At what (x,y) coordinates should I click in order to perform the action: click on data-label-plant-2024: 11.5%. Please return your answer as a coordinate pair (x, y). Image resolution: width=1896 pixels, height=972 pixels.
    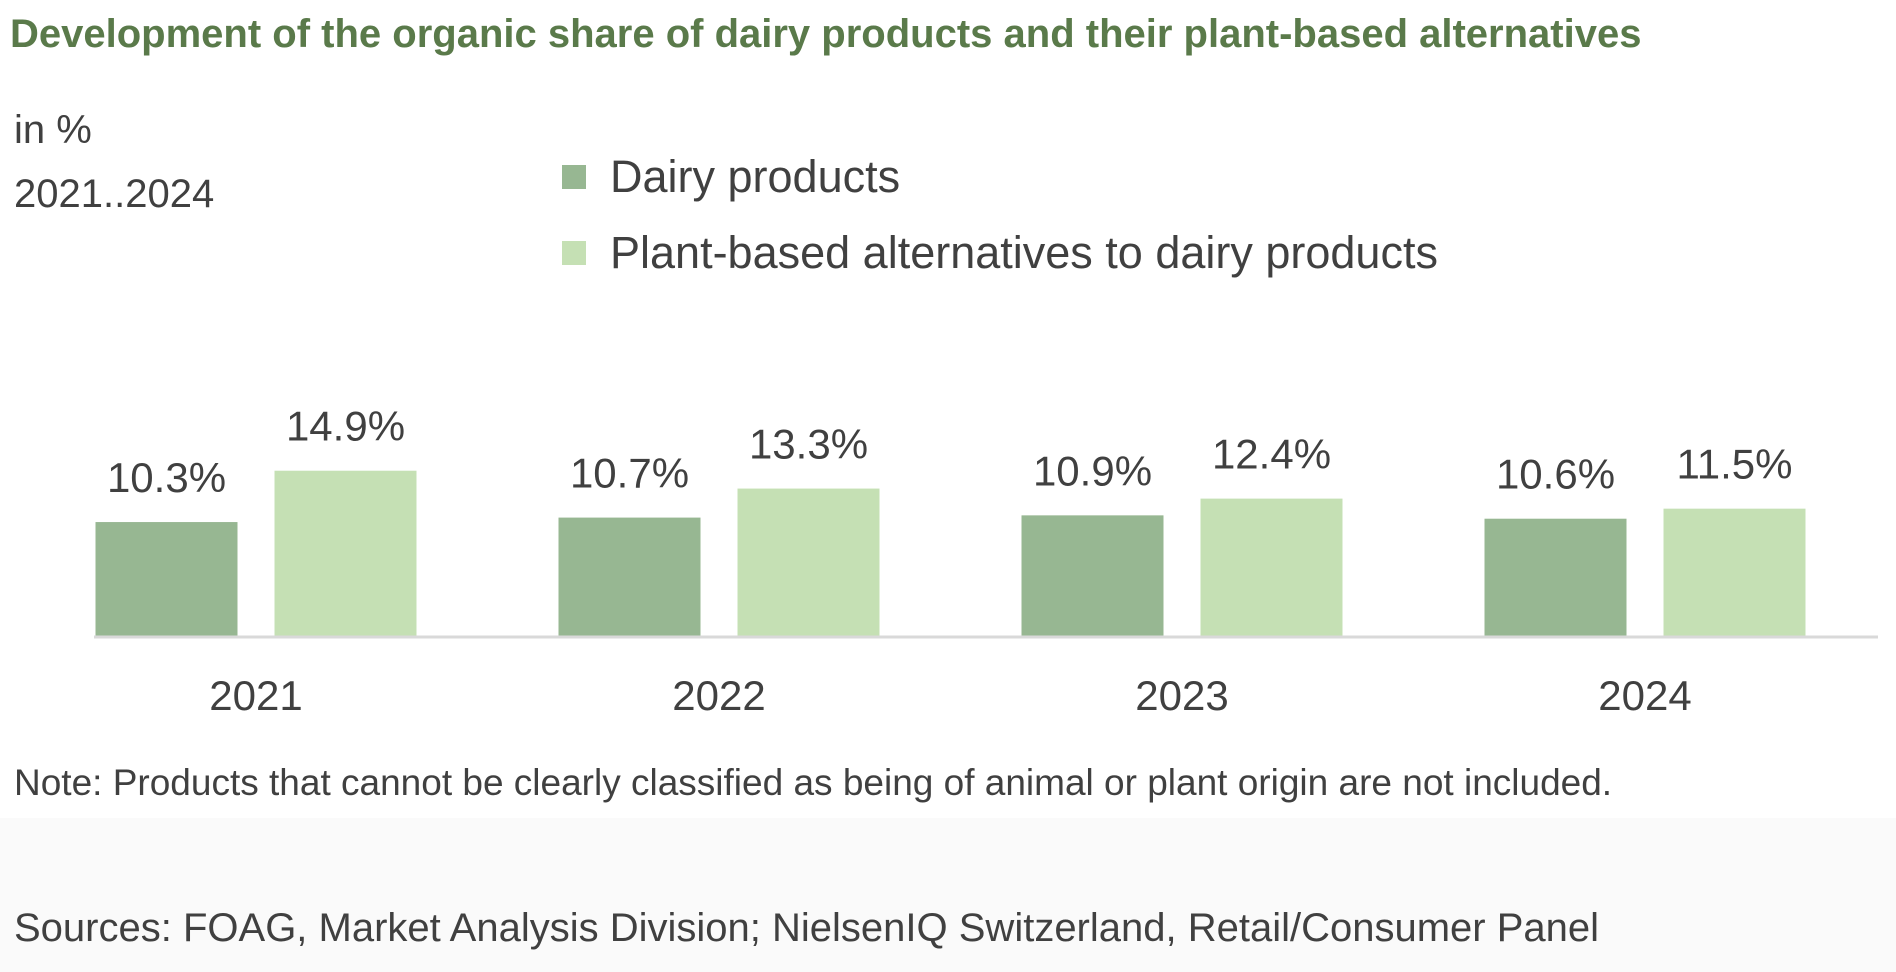
    Looking at the image, I should click on (1735, 464).